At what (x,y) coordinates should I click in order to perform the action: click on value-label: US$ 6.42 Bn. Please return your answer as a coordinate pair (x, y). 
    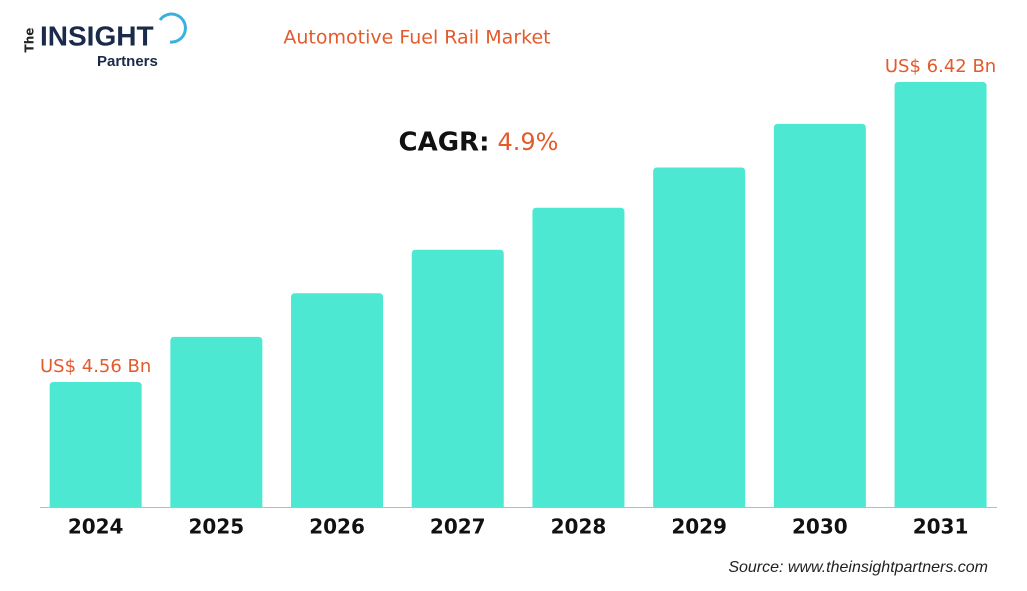
    Looking at the image, I should click on (940, 66).